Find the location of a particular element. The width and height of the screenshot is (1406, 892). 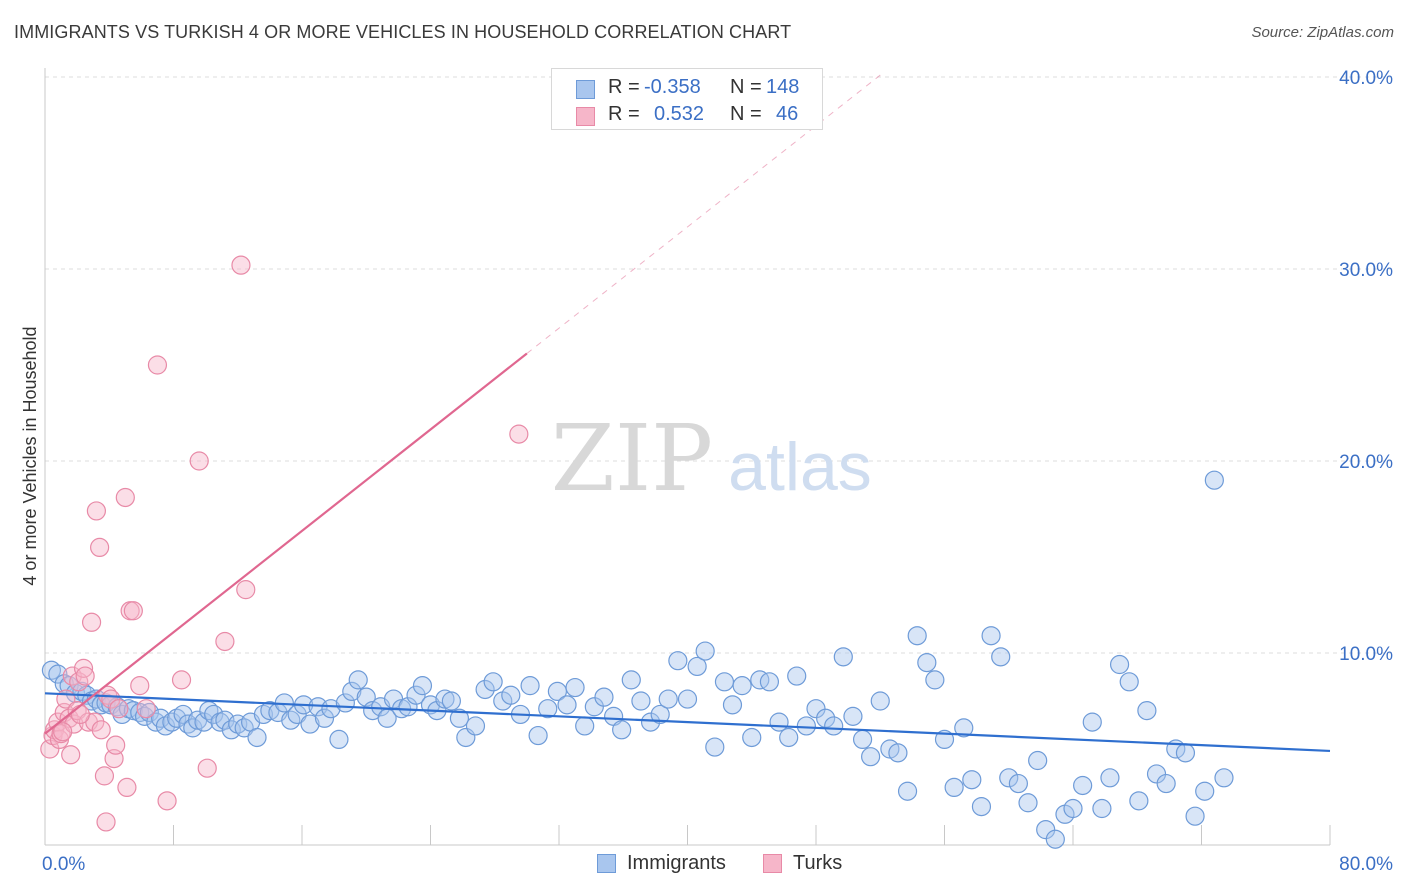

chart-source: Source: ZipAtlas.com is located at coordinates (1322, 32).